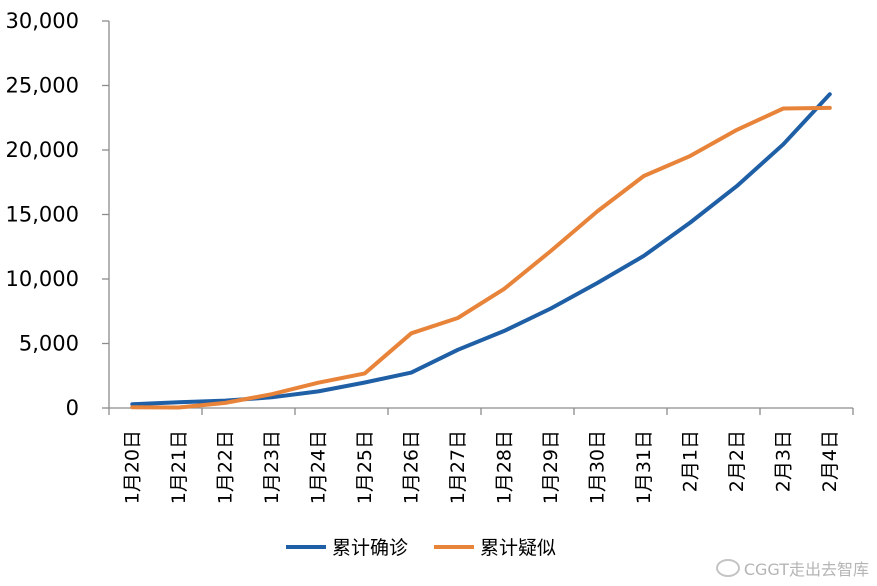 This screenshot has height=586, width=877. Describe the element at coordinates (272, 467) in the screenshot. I see `x-tick-label: 1月23日` at that location.